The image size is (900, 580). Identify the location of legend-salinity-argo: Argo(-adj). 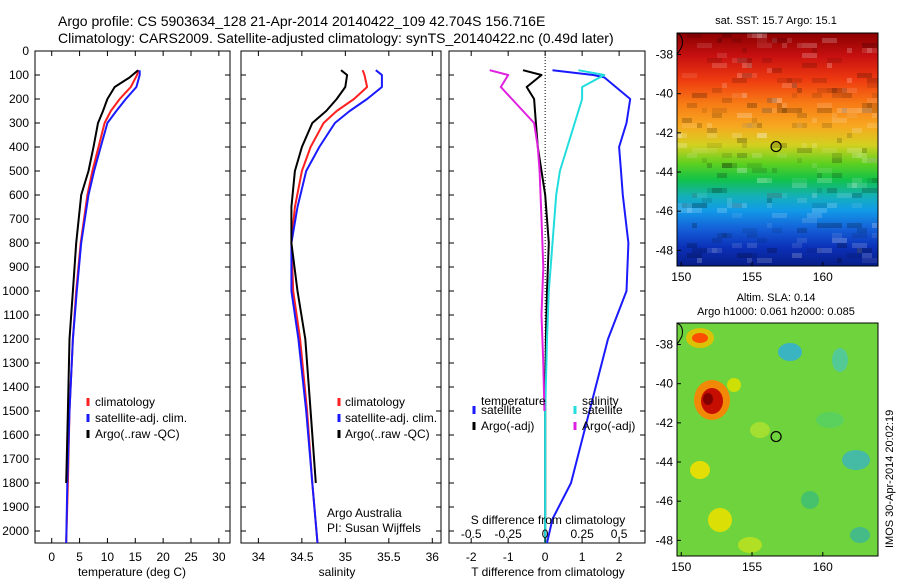
(608, 426).